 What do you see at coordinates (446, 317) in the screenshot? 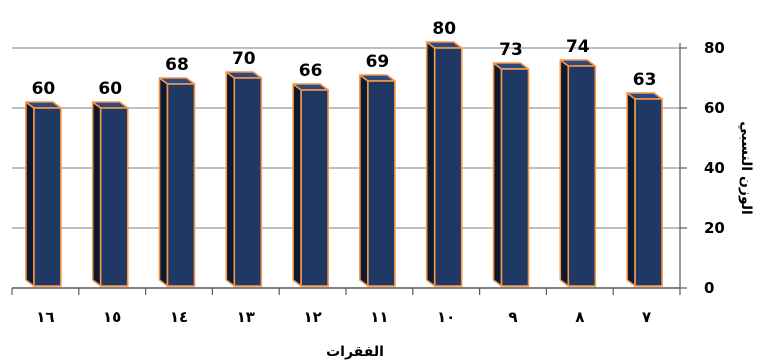
I see `x-tick-label: ١٠` at bounding box center [446, 317].